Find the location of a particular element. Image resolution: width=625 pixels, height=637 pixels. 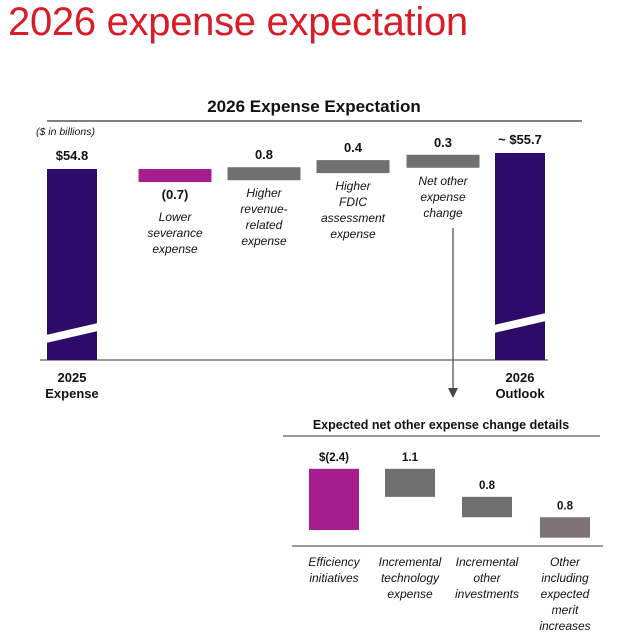

delta-category-label: assessment is located at coordinates (353, 218).